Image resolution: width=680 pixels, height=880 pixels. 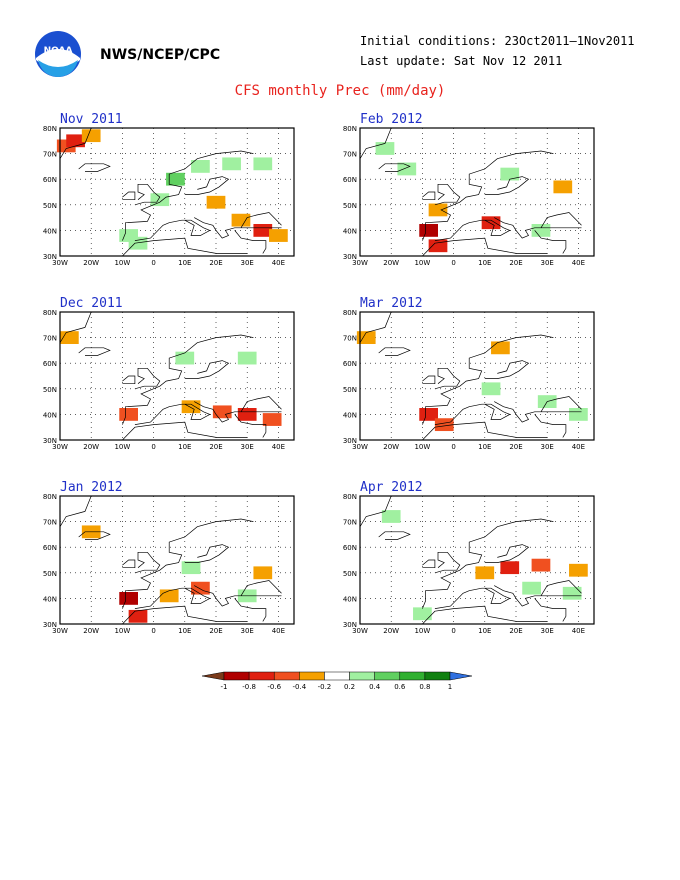 What do you see at coordinates (91, 303) in the screenshot?
I see `panel-title-dec-2011: Dec 2011` at bounding box center [91, 303].